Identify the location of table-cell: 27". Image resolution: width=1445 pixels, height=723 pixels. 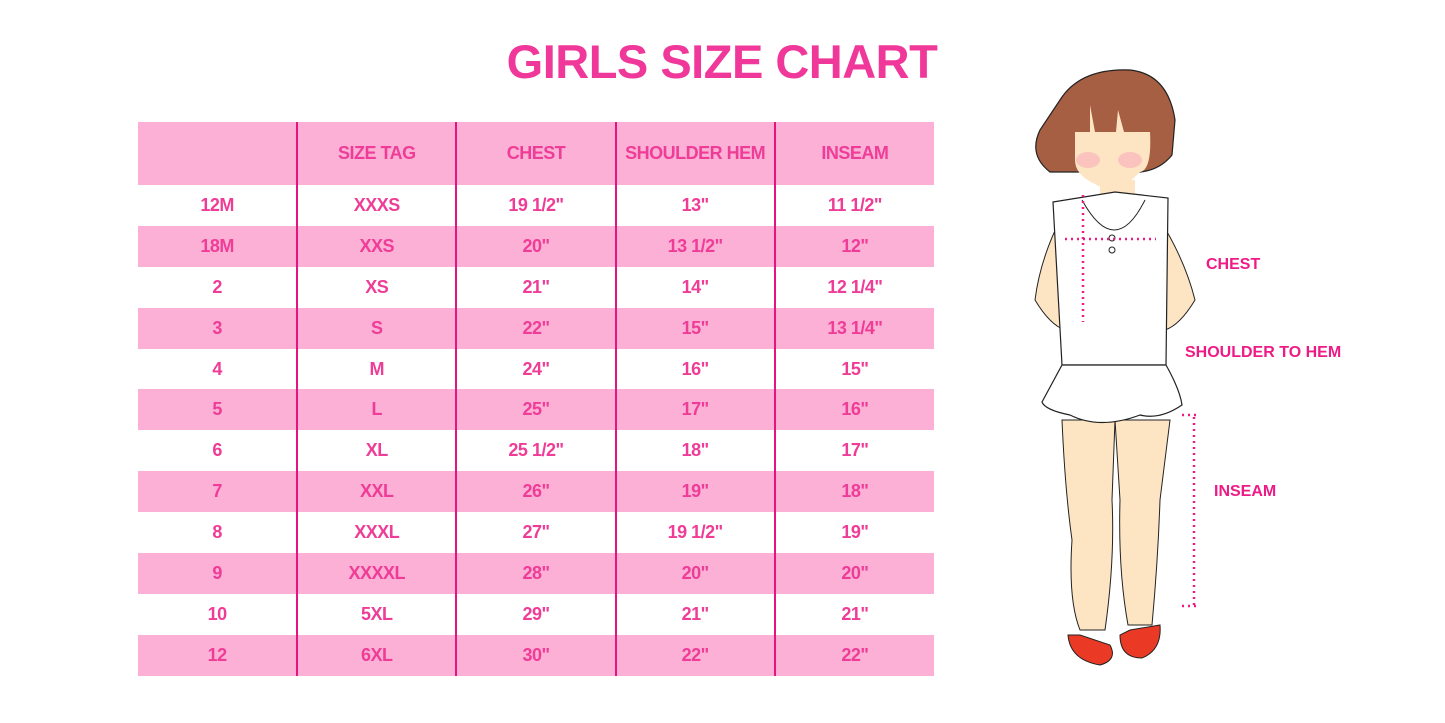
(535, 533).